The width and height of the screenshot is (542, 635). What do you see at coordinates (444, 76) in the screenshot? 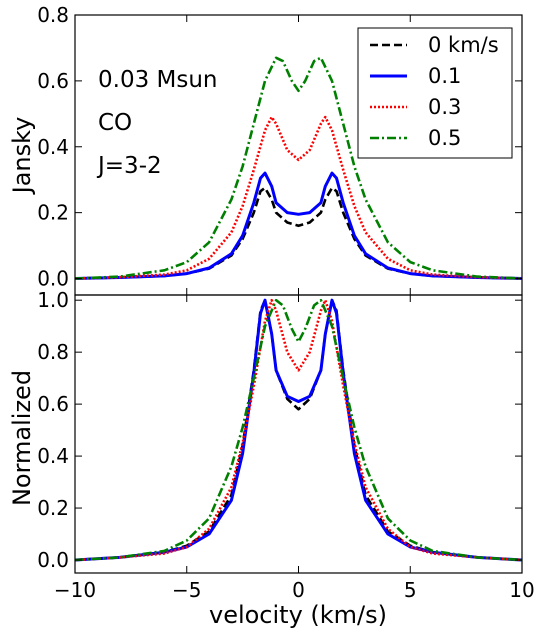
I see `legend-label-1: 0.1` at bounding box center [444, 76].